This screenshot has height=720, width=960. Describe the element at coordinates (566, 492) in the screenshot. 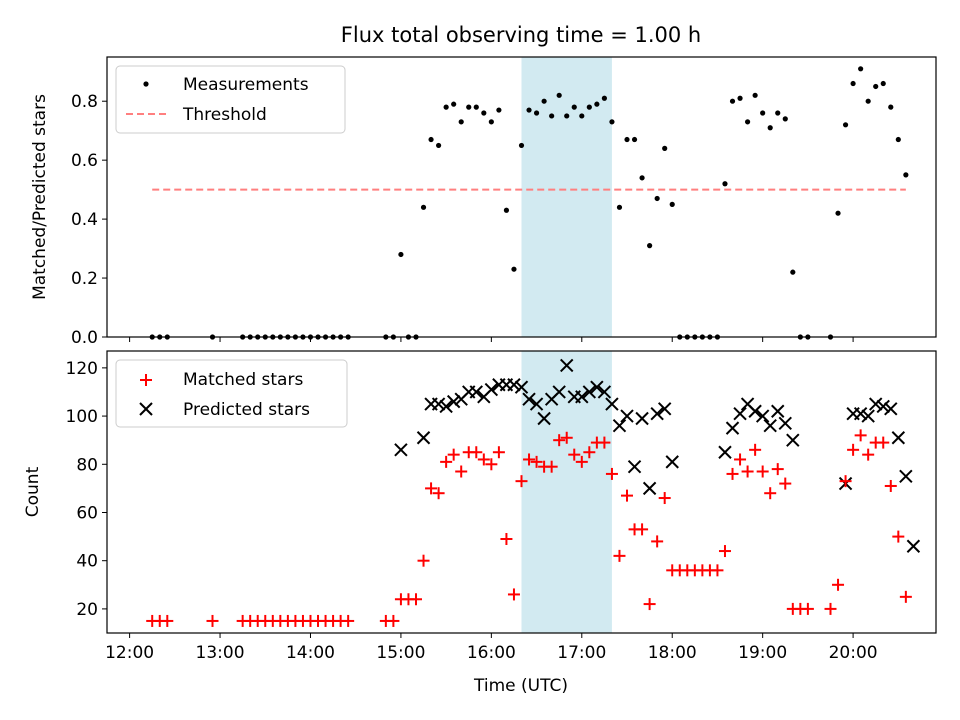

I see `bottom-highlight-band` at that location.